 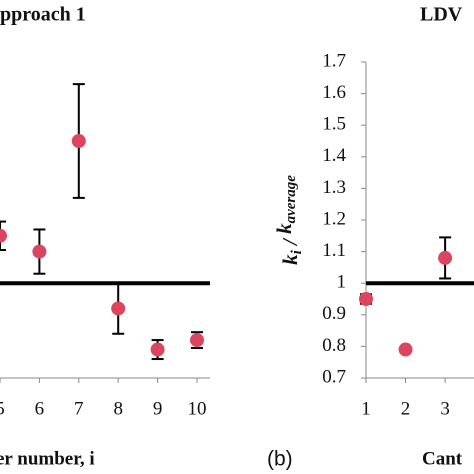 I want to click on y-tick-label: 0.9, so click(x=334, y=313).